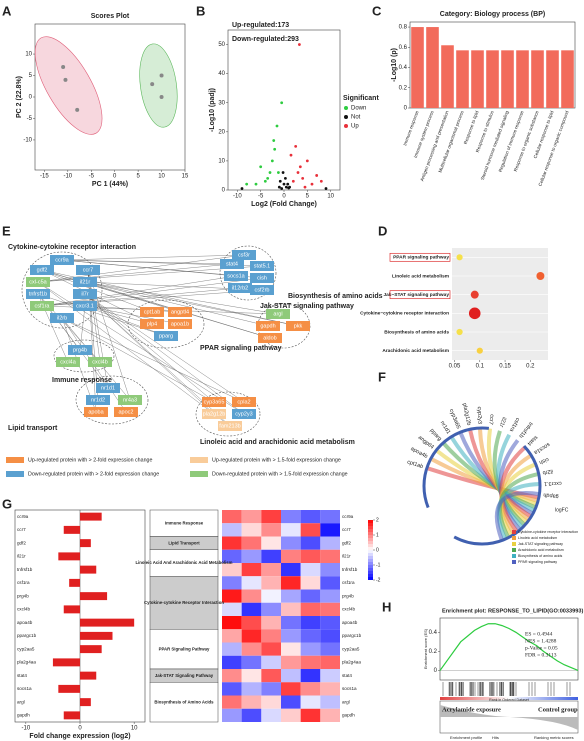 The width and height of the screenshot is (584, 741). What do you see at coordinates (38, 294) in the screenshot?
I see `node-label: tnfrsf1b` at bounding box center [38, 294].